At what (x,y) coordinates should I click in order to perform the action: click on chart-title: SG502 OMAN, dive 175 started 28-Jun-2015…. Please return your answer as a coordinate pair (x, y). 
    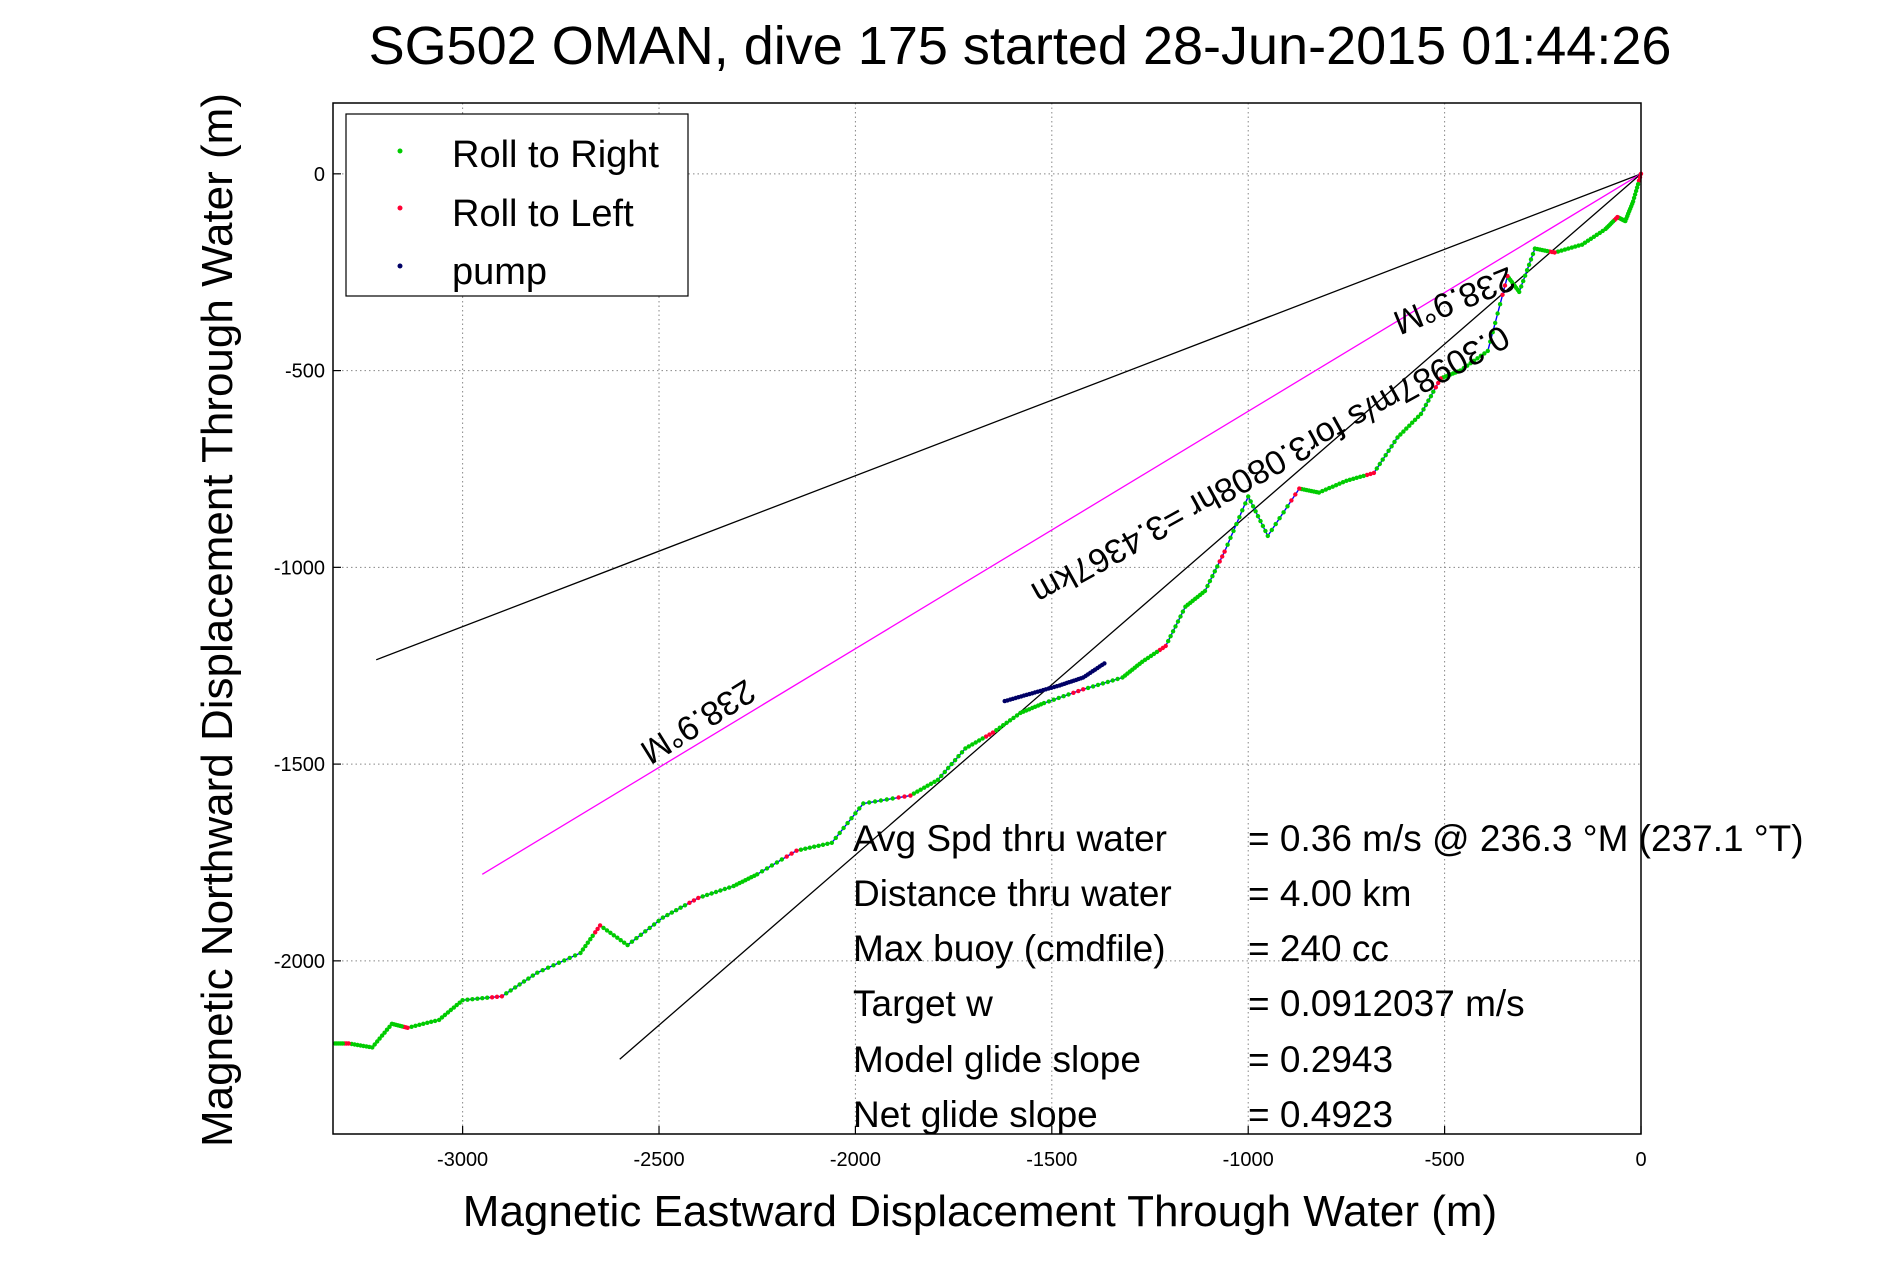
    Looking at the image, I should click on (1020, 46).